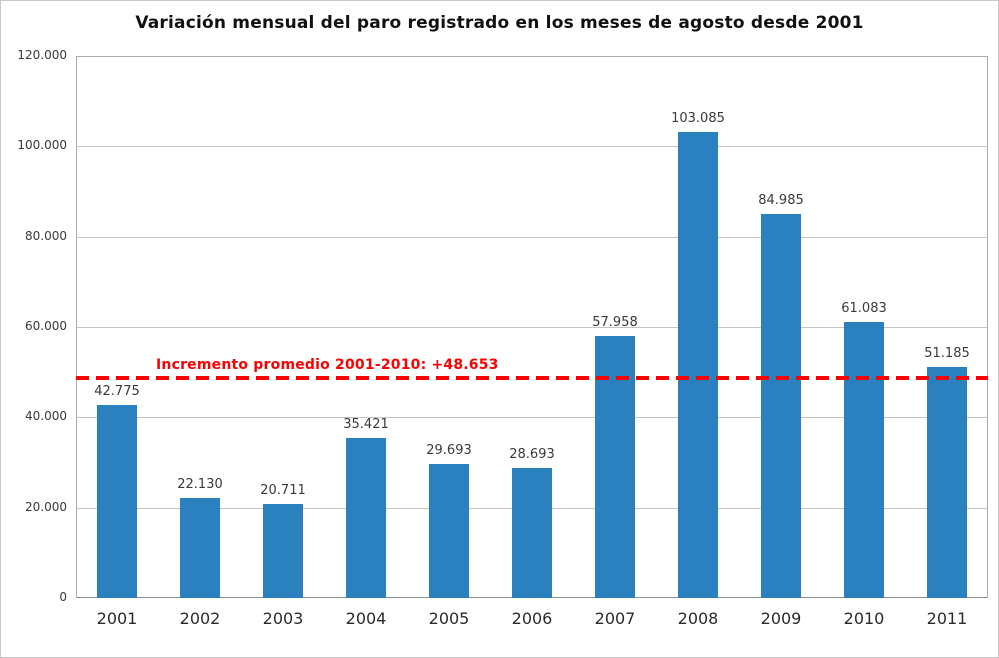  What do you see at coordinates (366, 424) in the screenshot?
I see `bar-value-label: 35.421` at bounding box center [366, 424].